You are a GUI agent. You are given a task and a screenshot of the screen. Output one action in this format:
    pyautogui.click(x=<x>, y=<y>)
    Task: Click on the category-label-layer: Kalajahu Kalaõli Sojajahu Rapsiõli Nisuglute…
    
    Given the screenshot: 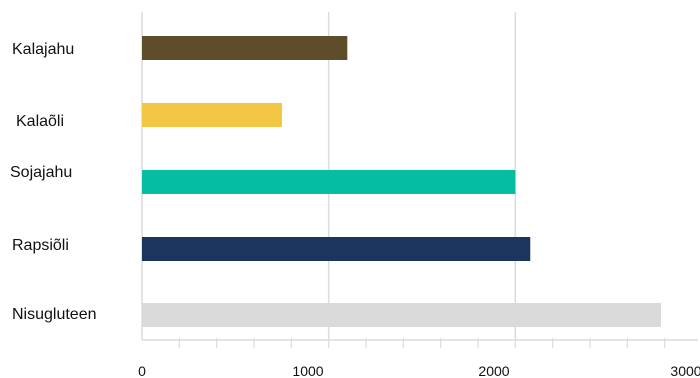 What is the action you would take?
    pyautogui.click(x=53, y=182)
    